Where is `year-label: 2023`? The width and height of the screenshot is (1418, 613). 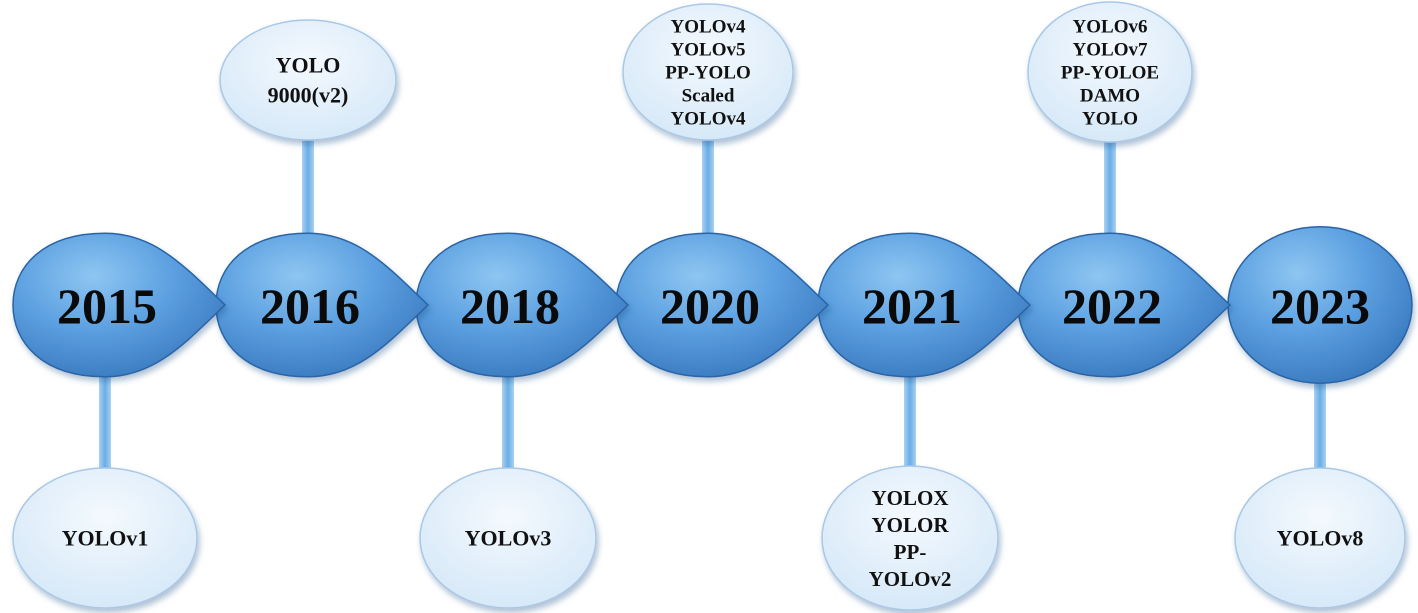 year-label: 2023 is located at coordinates (1320, 306).